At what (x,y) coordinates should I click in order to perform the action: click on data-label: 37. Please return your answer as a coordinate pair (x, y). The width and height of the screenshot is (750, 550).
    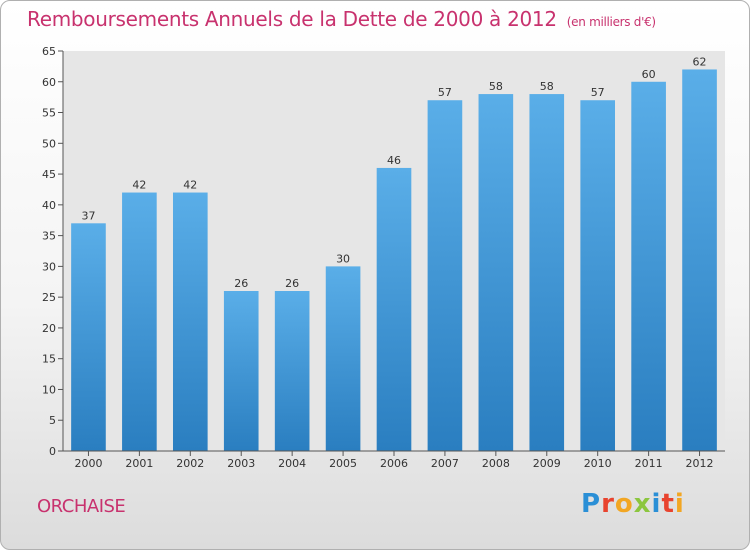
    Looking at the image, I should click on (88, 215).